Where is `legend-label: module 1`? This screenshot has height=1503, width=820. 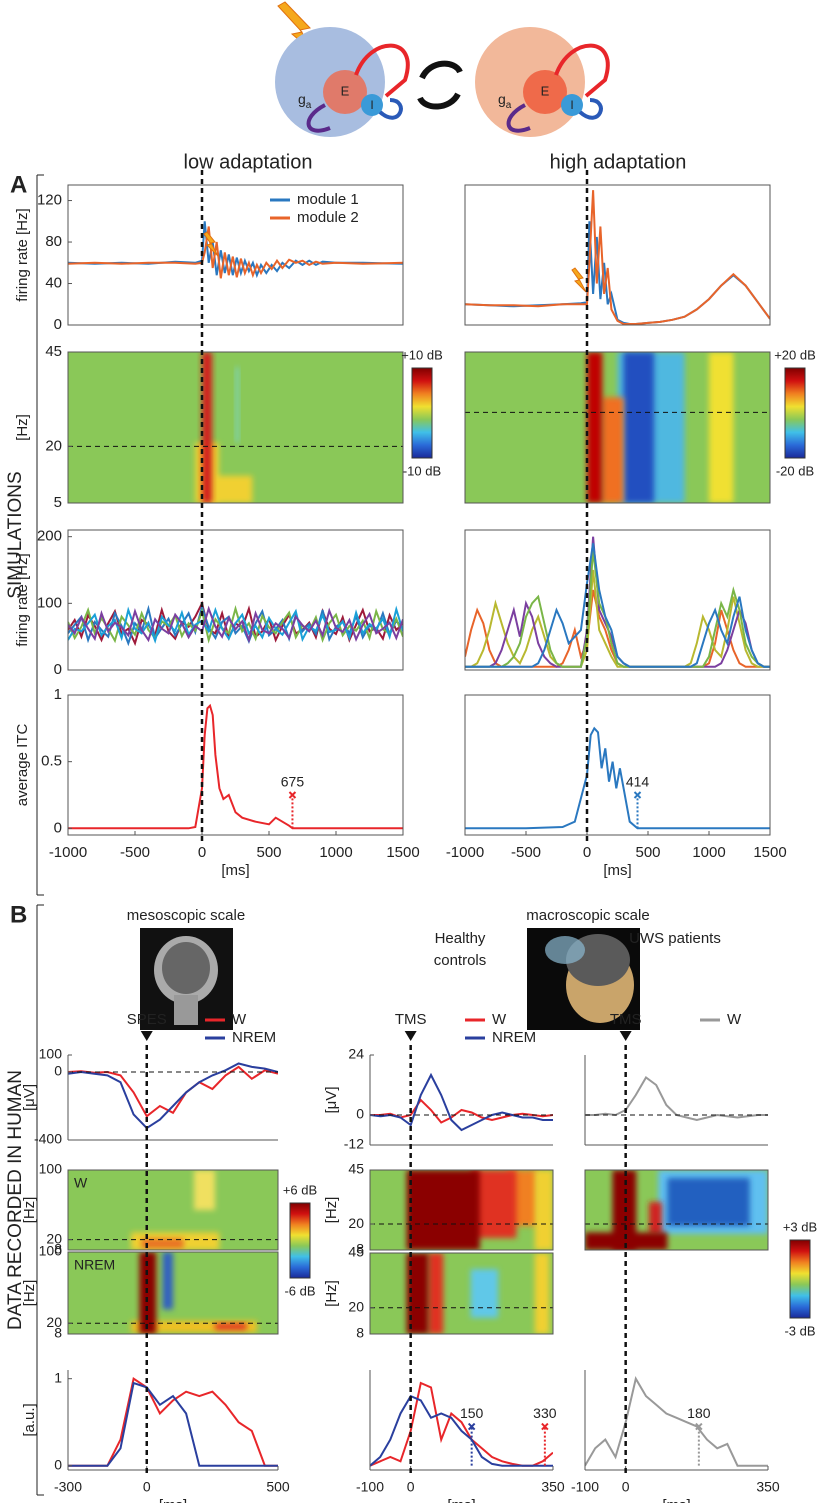
legend-label: module 1 is located at coordinates (328, 199).